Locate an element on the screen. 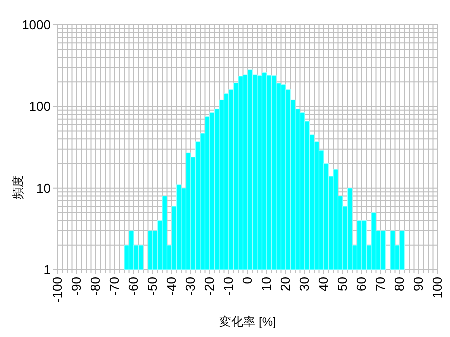 This screenshot has width=450, height=337. x-tick-label: 20 is located at coordinates (285, 284).